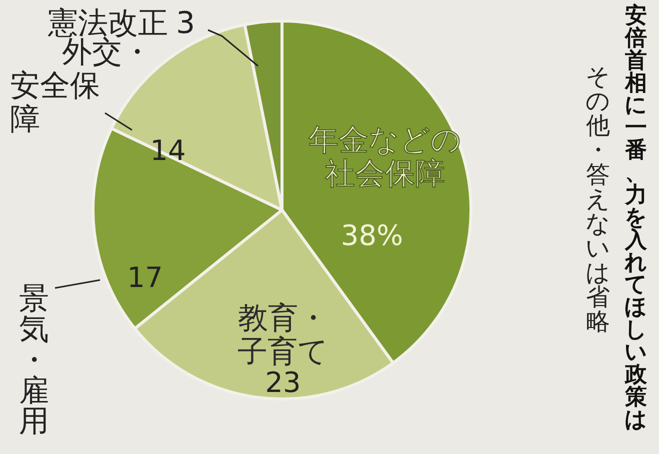  Describe the element at coordinates (145, 277) in the screenshot. I see `data-label: 17` at that location.